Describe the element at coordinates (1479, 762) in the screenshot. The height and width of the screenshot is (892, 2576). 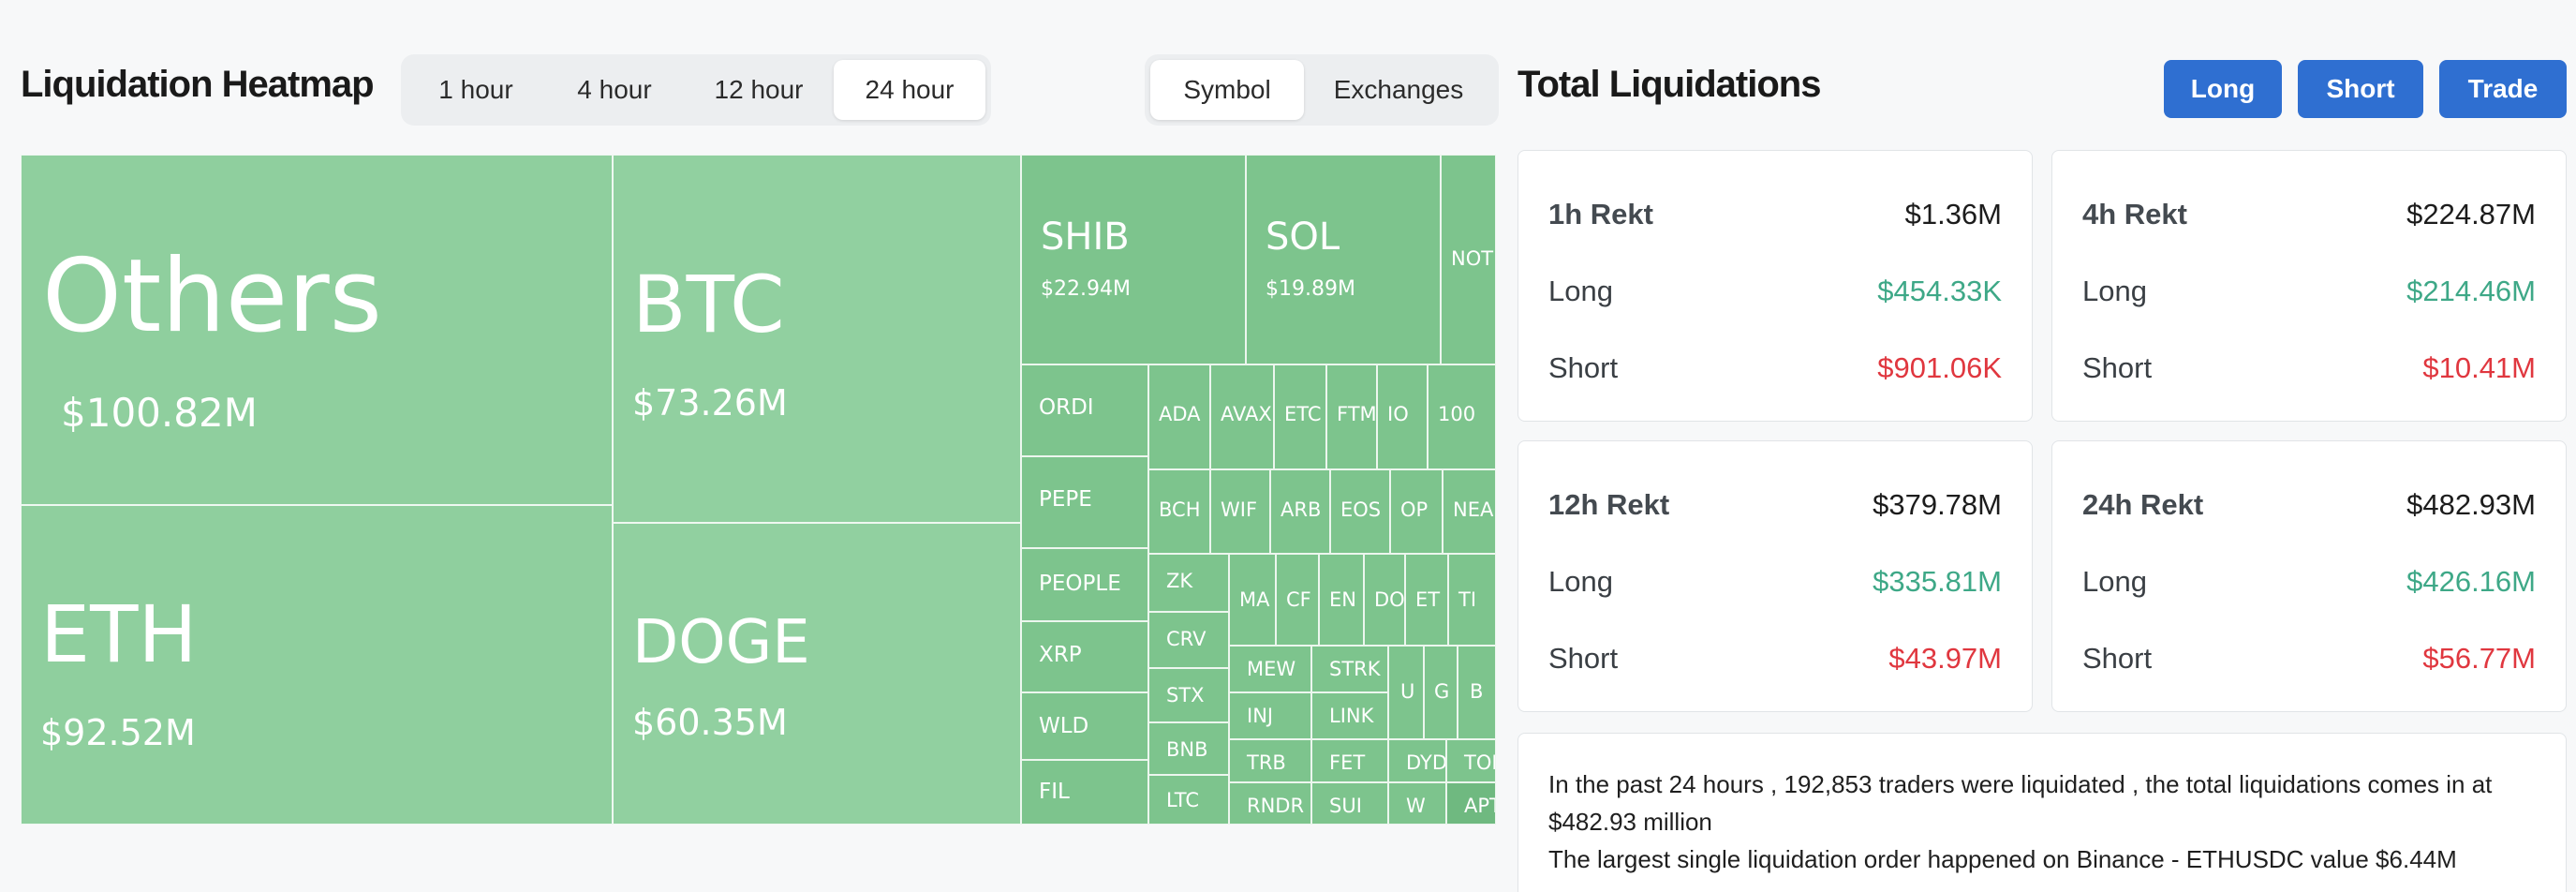
I see `tile-symbol: TON` at that location.